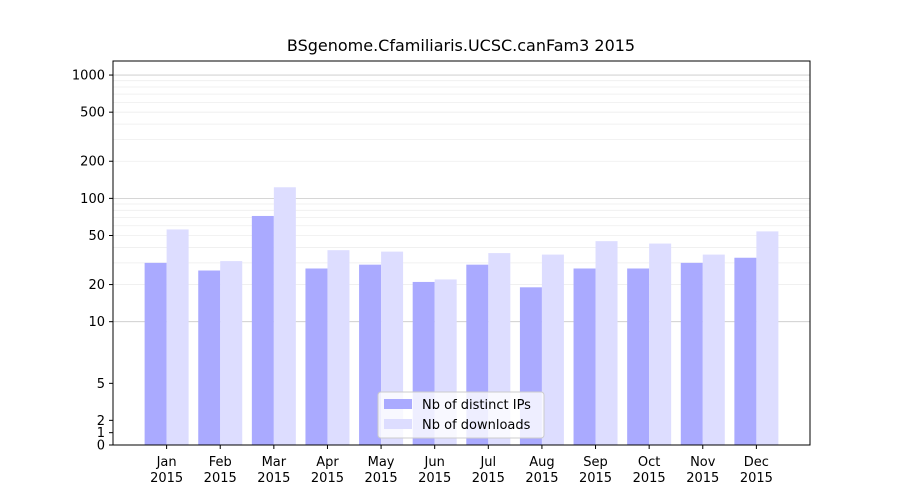 Image resolution: width=900 pixels, height=500 pixels. I want to click on legend-label: Nb of distinct IPs, so click(476, 405).